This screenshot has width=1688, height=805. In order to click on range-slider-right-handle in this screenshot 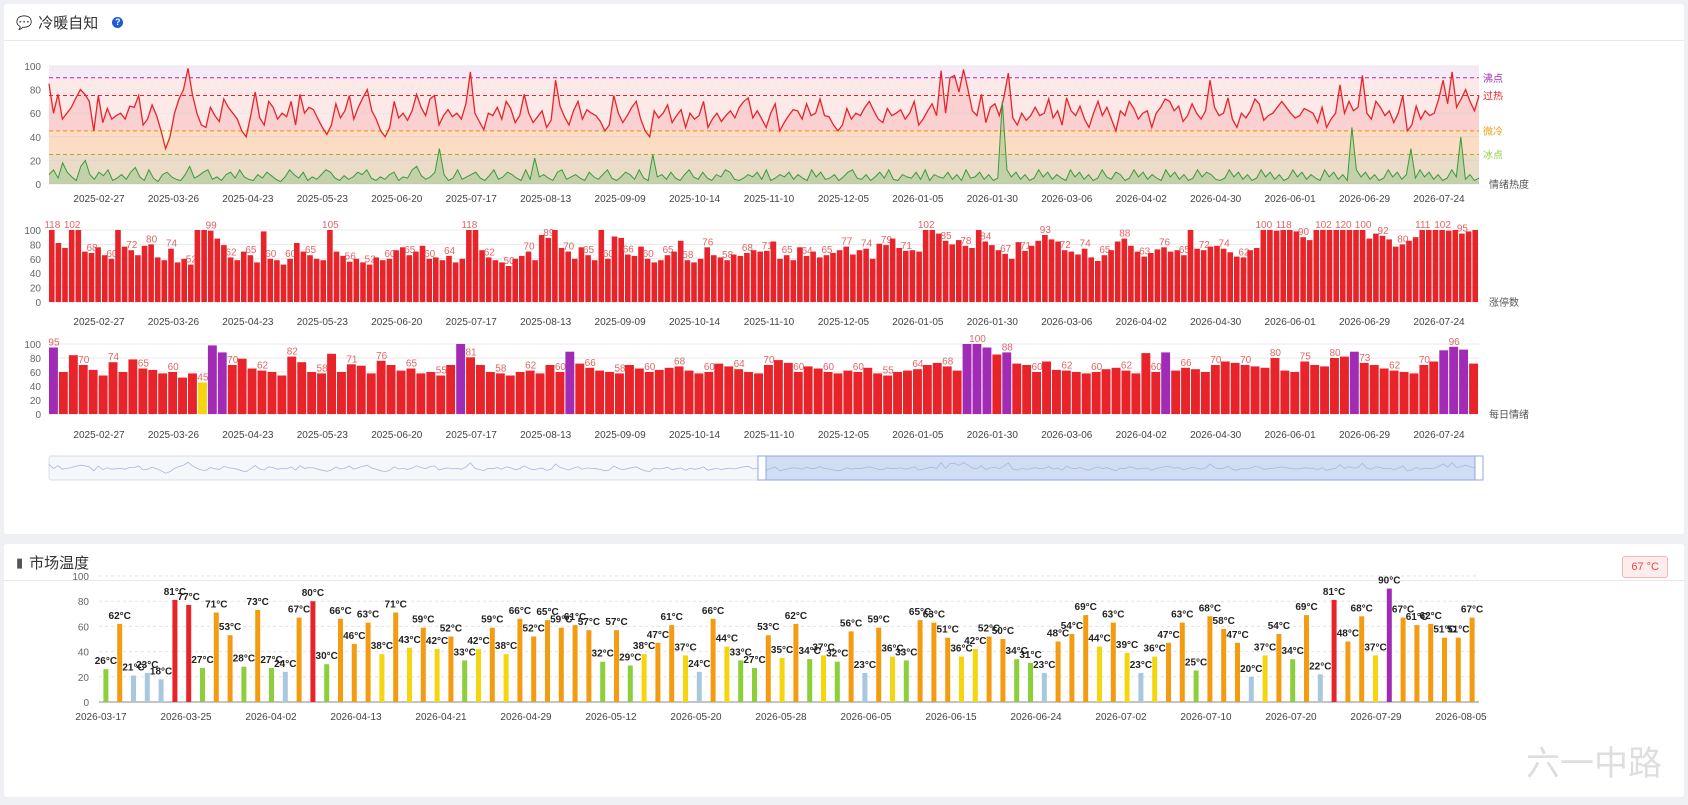, I will do `click(1479, 468)`.